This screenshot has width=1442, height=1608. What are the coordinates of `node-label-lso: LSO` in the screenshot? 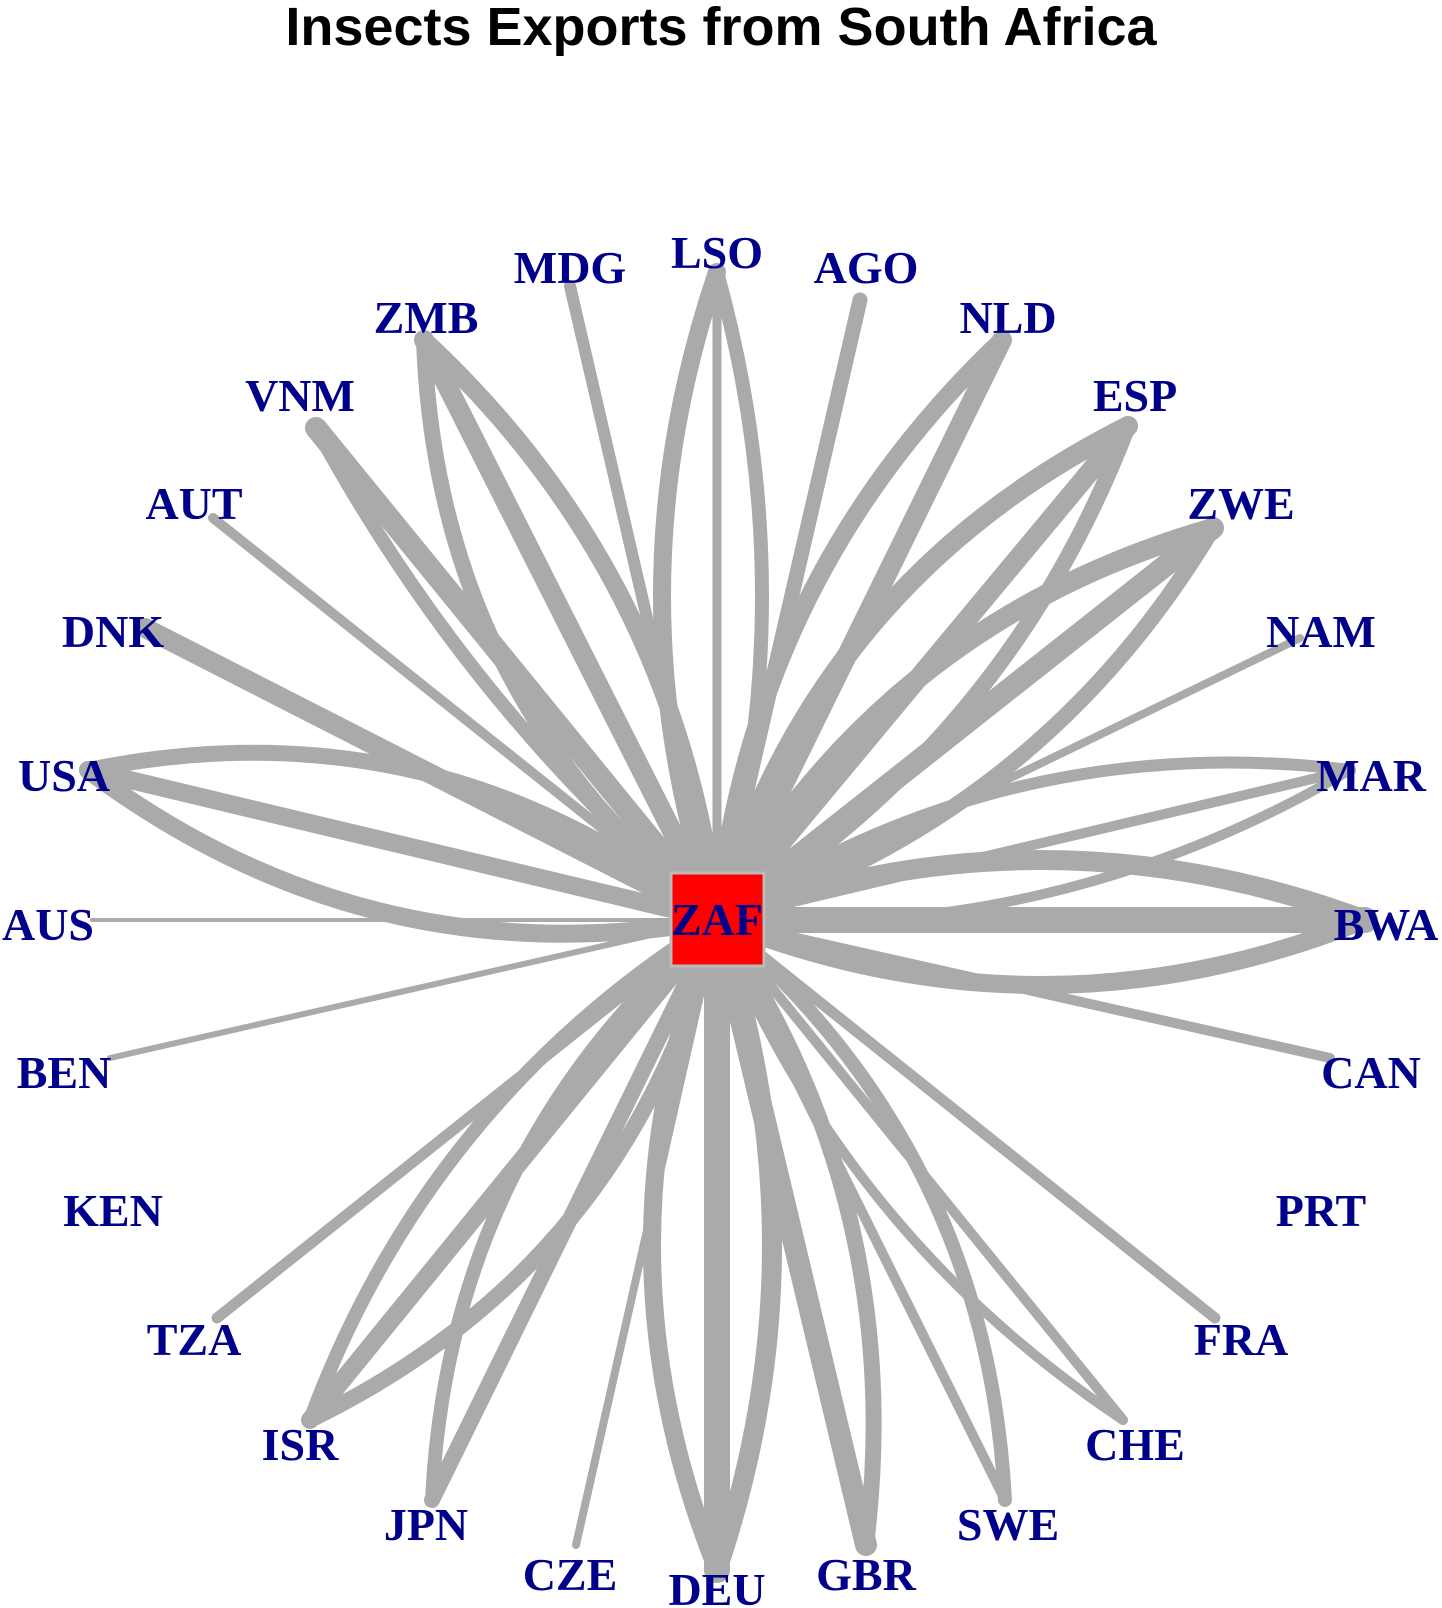 It's located at (717, 252).